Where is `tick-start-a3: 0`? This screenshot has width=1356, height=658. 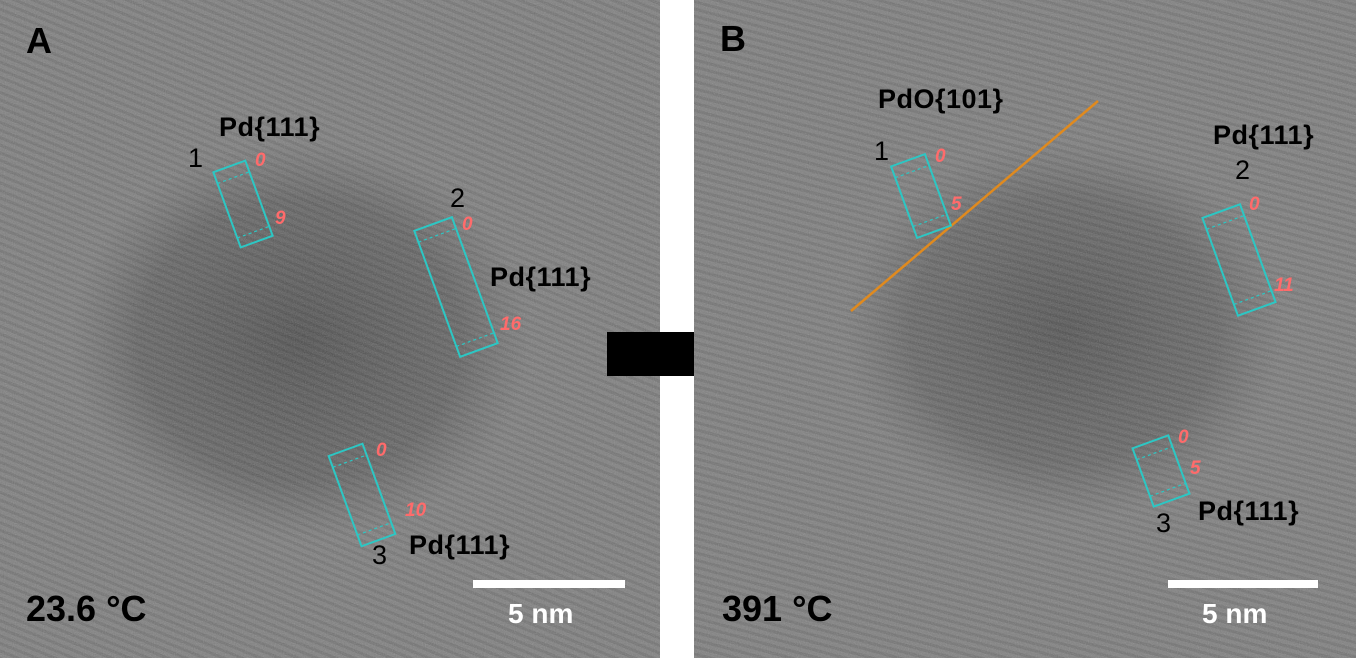 tick-start-a3: 0 is located at coordinates (381, 450).